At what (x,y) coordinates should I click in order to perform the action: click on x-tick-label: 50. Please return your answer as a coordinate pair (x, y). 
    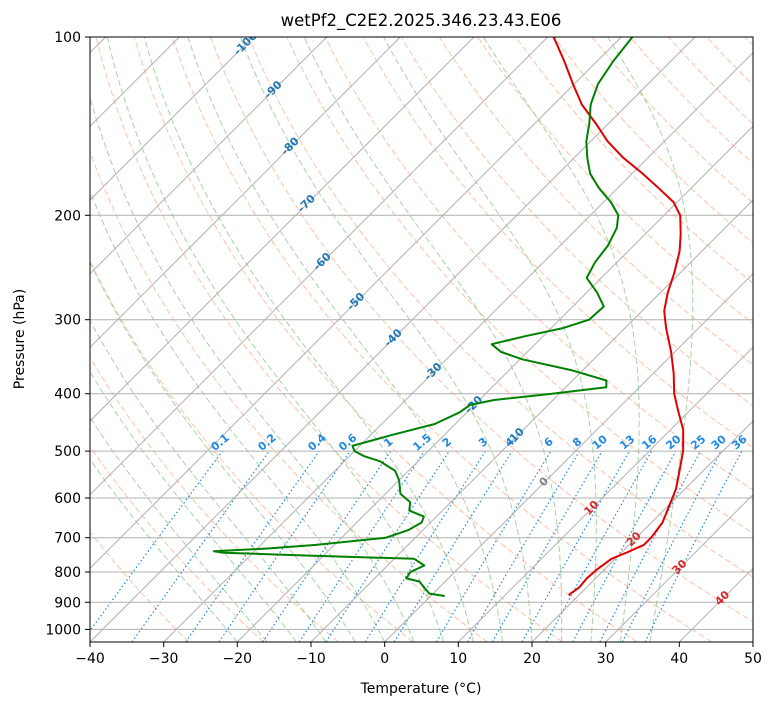
    Looking at the image, I should click on (753, 659).